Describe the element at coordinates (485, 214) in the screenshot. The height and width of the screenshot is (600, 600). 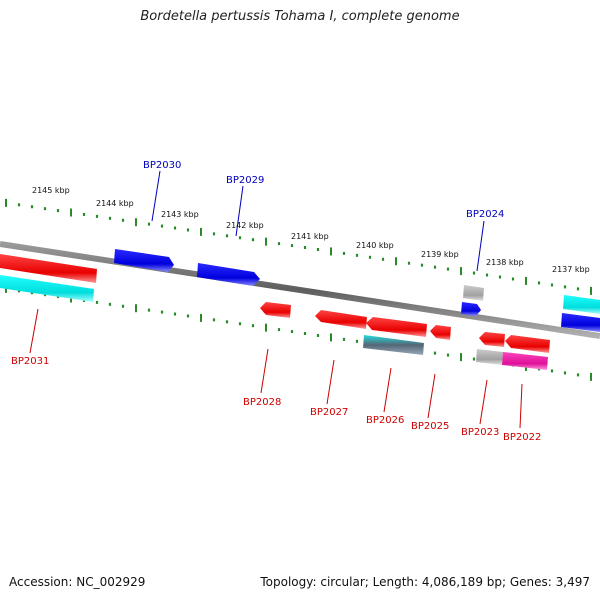
I see `label-bp2024: BP2024` at that location.